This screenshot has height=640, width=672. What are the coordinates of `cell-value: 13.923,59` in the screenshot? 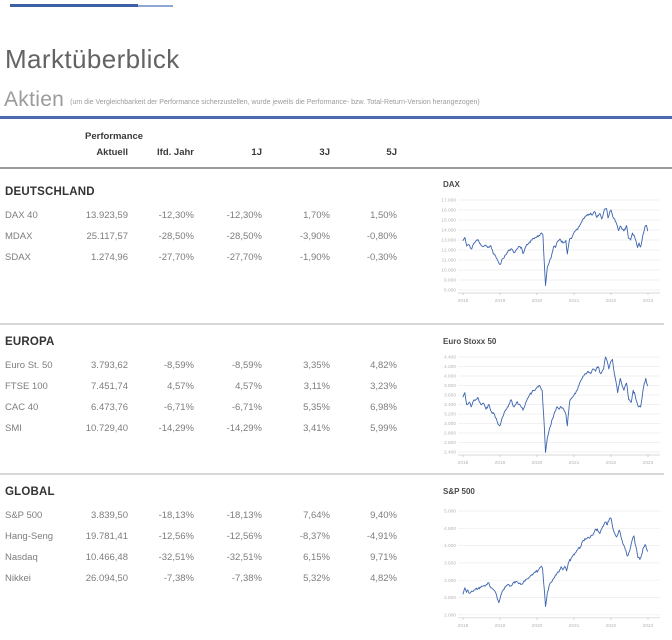 It's located at (106, 215).